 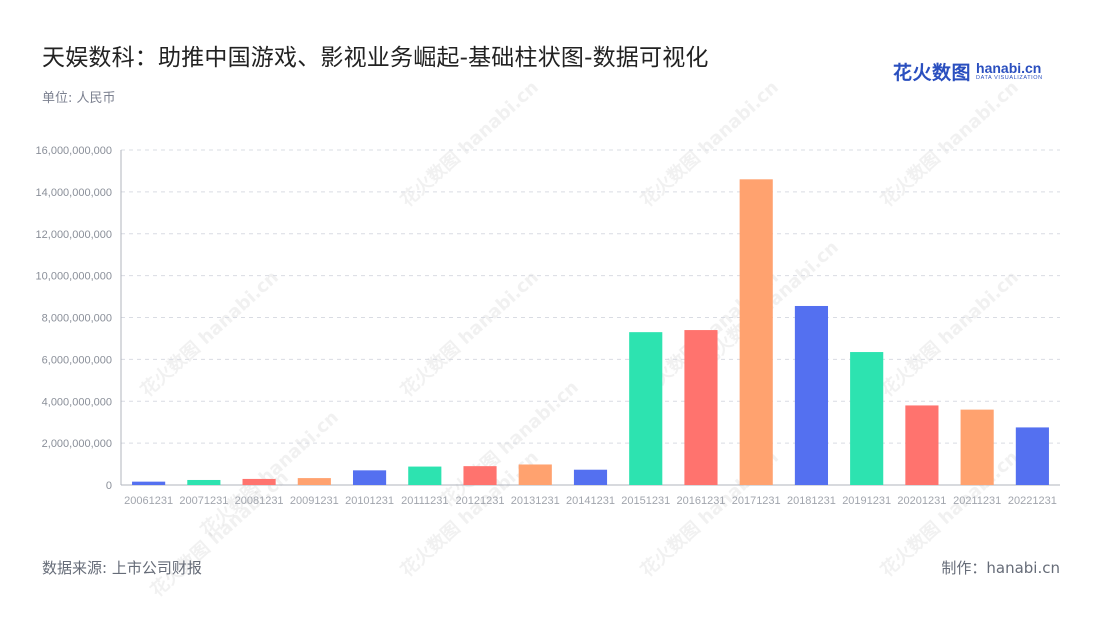 I want to click on y-tick-label: 4,000,000,000, so click(x=77, y=402).